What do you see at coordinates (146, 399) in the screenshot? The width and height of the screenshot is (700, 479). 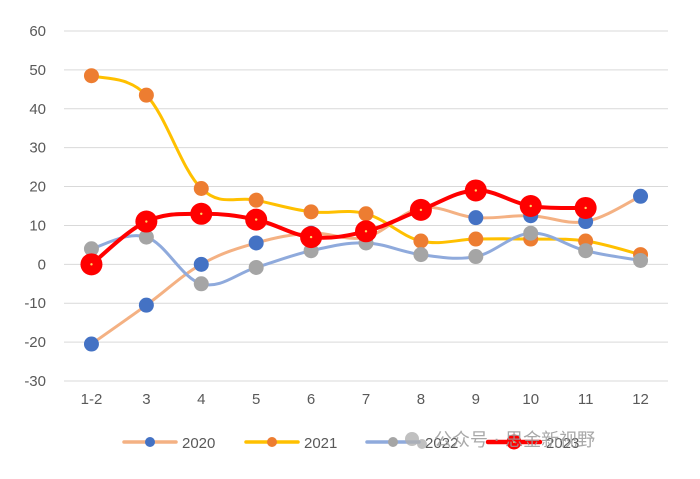 I see `x-tick-label: 3` at bounding box center [146, 399].